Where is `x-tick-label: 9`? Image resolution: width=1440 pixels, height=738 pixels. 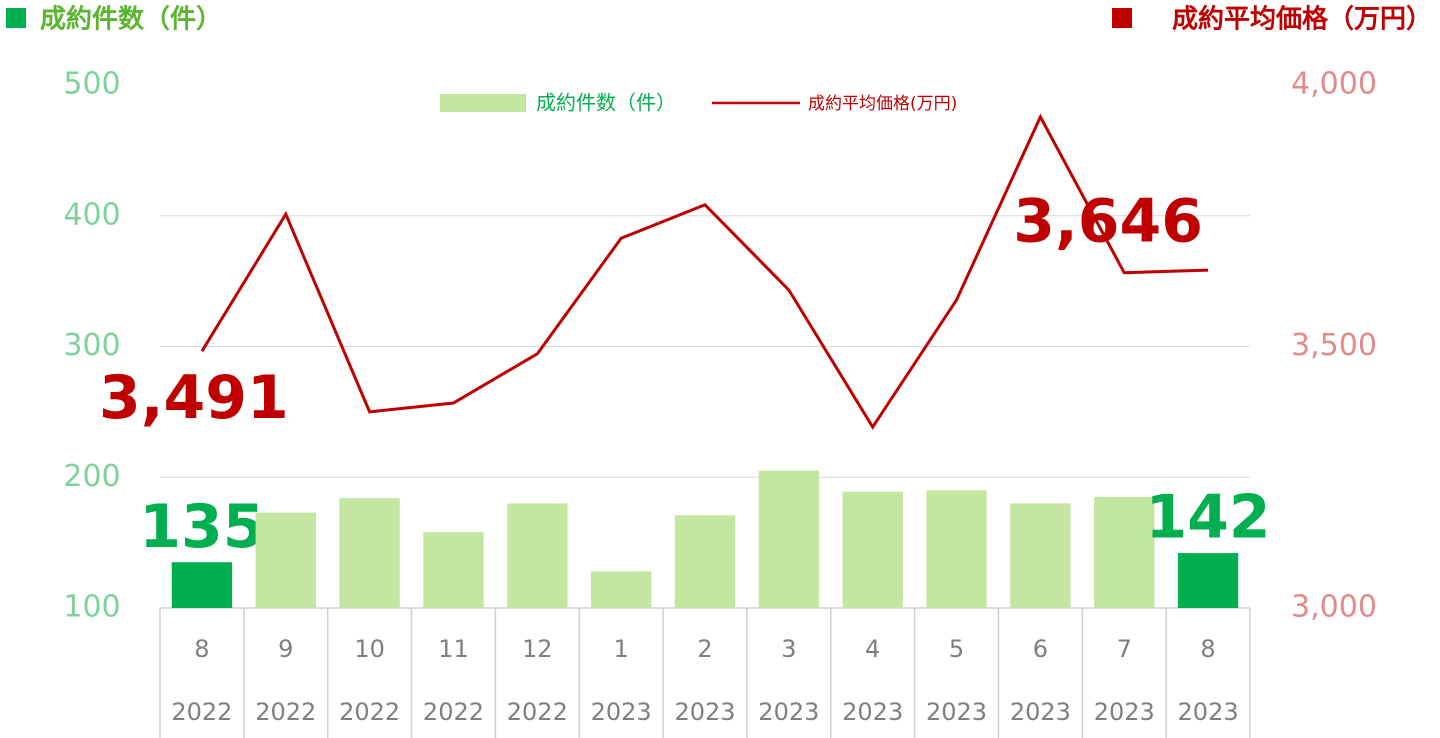 x-tick-label: 9 is located at coordinates (285, 649).